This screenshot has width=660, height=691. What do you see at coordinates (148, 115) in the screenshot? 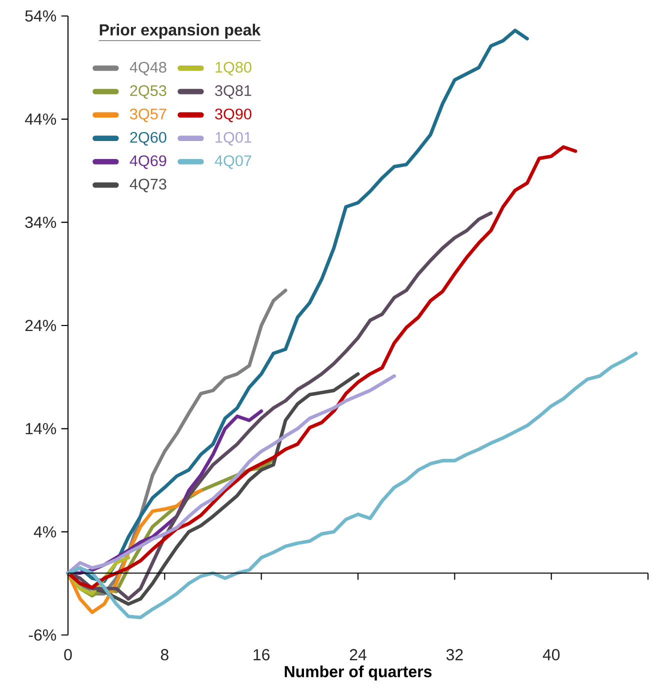
I see `legend-label: 3Q57` at bounding box center [148, 115].